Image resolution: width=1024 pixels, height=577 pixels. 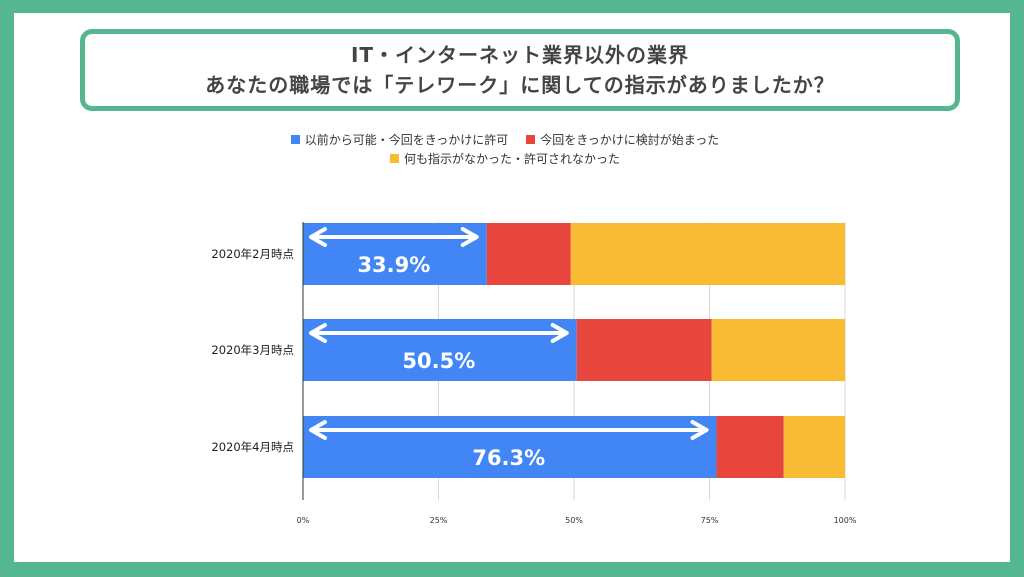 I want to click on data-label: 33.9%, so click(x=393, y=265).